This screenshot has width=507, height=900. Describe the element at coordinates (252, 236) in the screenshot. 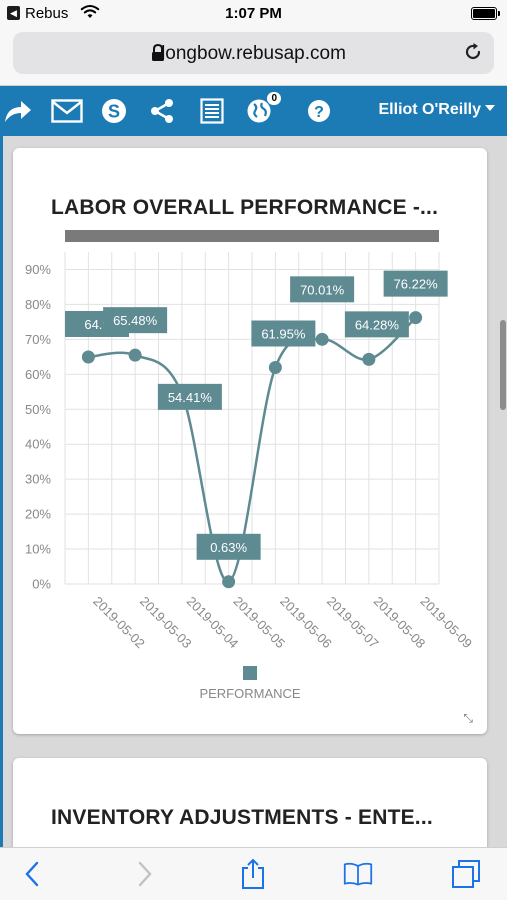

I see `chart-header-bar` at that location.